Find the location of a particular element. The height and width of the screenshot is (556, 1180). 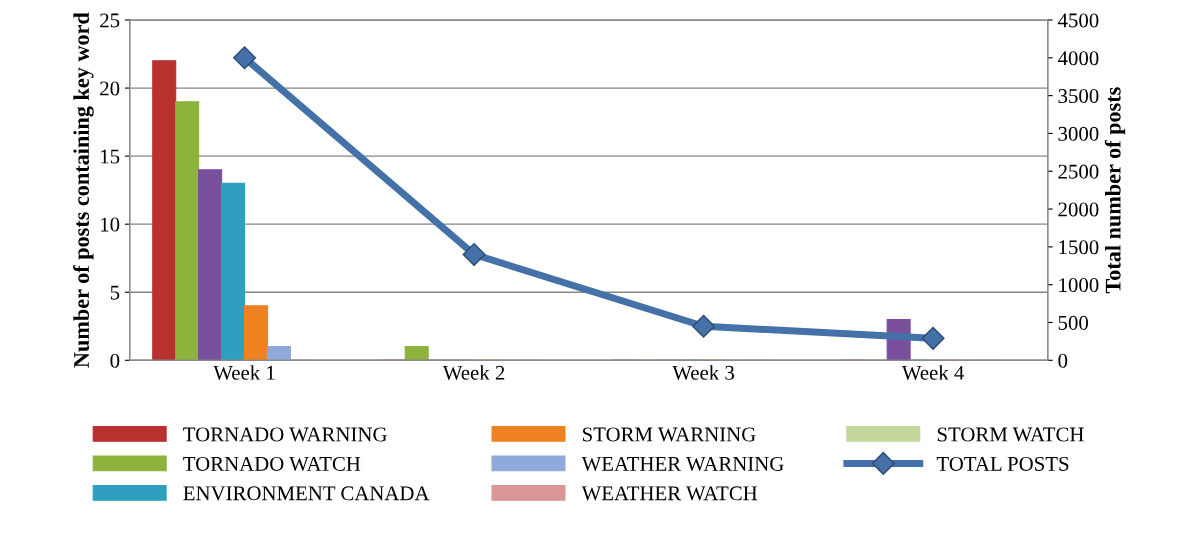

y-tick-label: 0 is located at coordinates (115, 360).